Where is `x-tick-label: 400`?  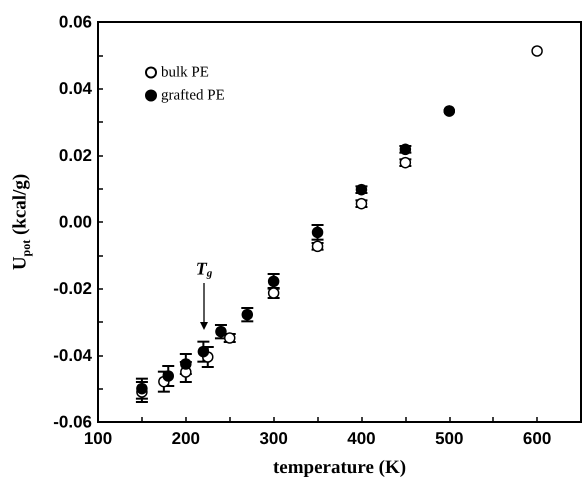 x-tick-label: 400 is located at coordinates (361, 438).